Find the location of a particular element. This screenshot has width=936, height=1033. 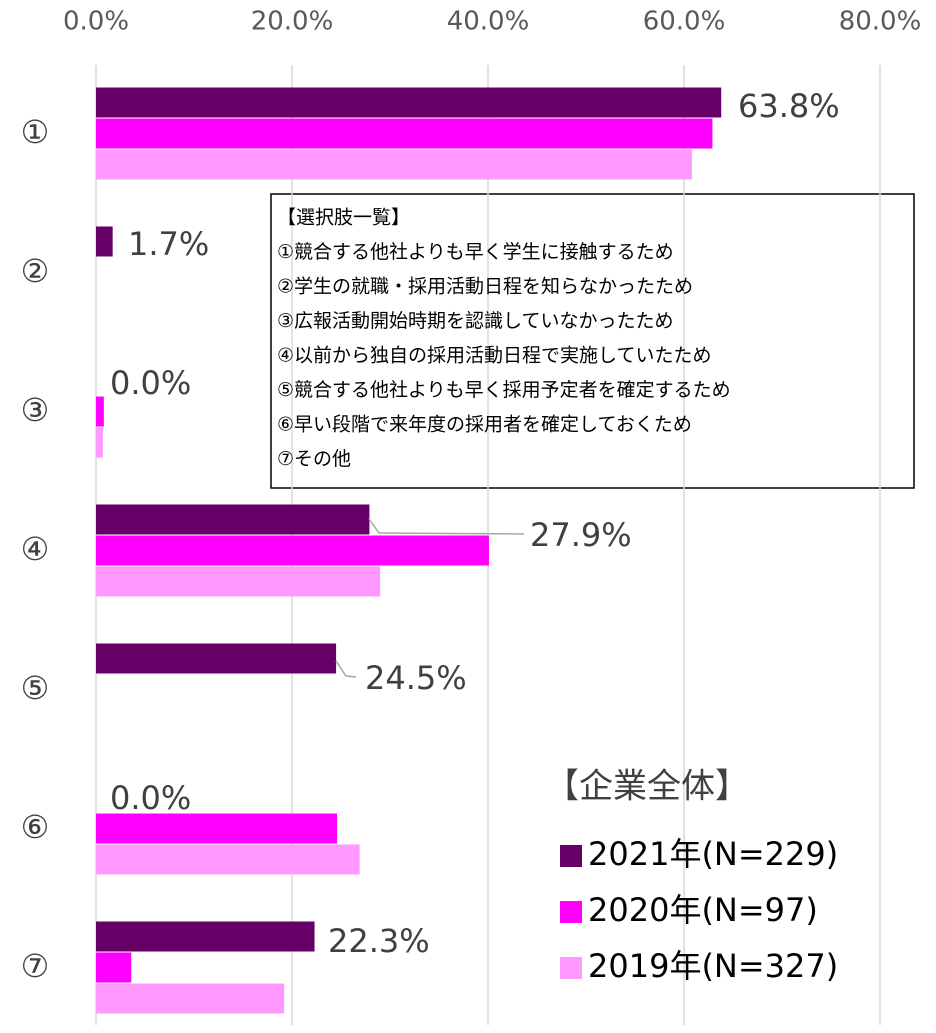

category-label: ④ is located at coordinates (35, 549).